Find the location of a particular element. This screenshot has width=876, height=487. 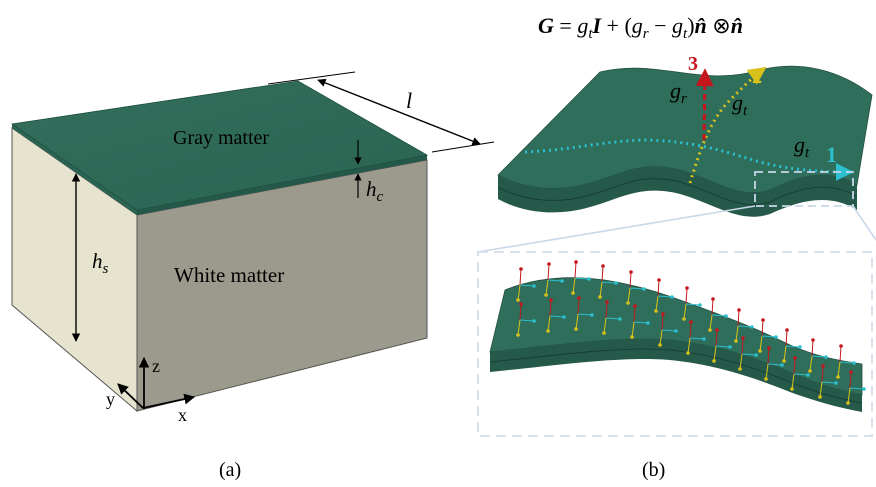

length-dimension-arrow is located at coordinates (399, 112).